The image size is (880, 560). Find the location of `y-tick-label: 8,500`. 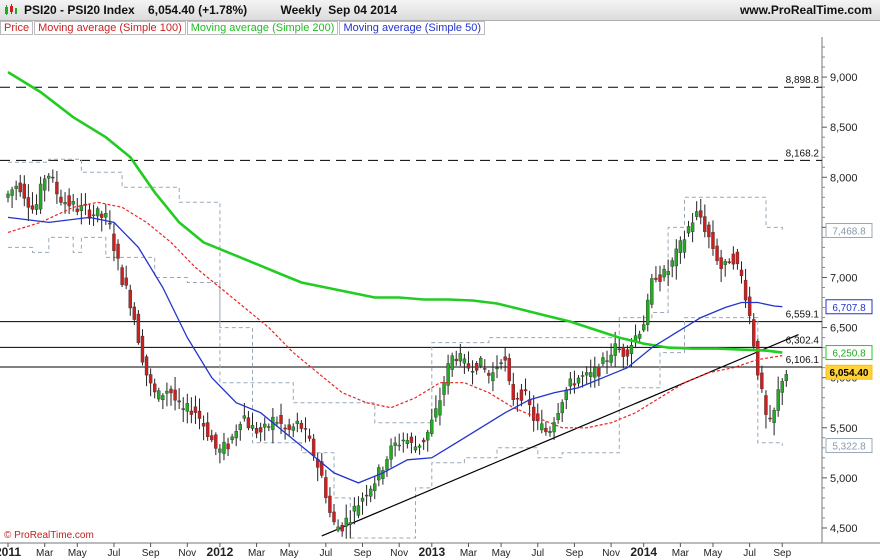

y-tick-label: 8,500 is located at coordinates (844, 128).